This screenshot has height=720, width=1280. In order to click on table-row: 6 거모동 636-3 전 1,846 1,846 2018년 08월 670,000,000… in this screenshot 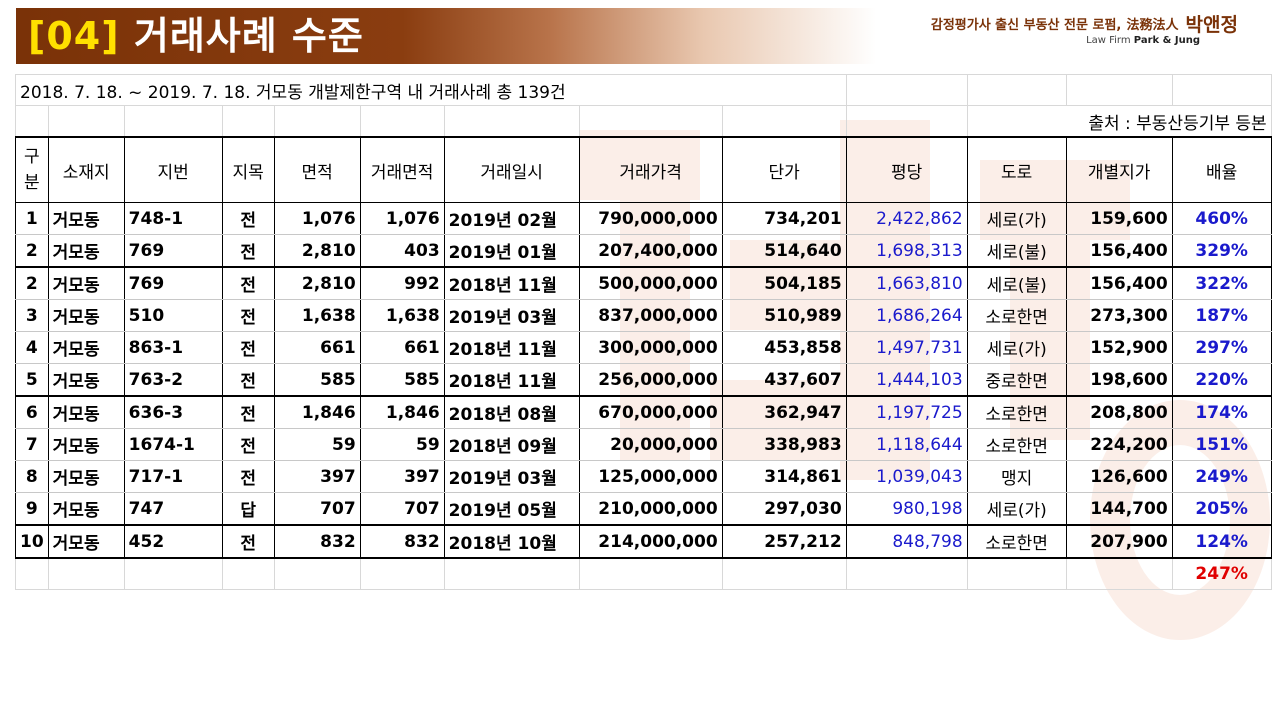, I will do `click(643, 412)`.